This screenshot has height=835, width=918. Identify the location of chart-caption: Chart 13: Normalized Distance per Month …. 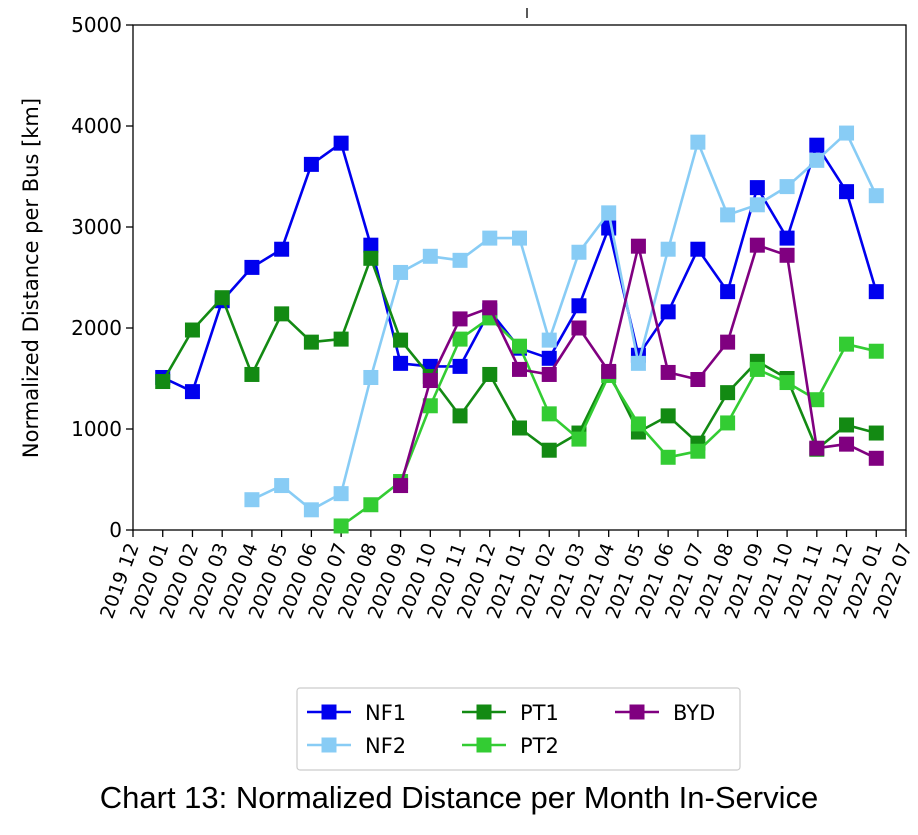
(459, 797).